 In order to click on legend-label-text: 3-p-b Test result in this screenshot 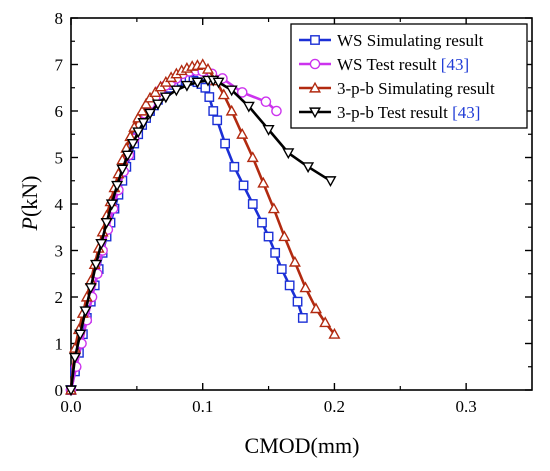, I will do `click(394, 112)`.